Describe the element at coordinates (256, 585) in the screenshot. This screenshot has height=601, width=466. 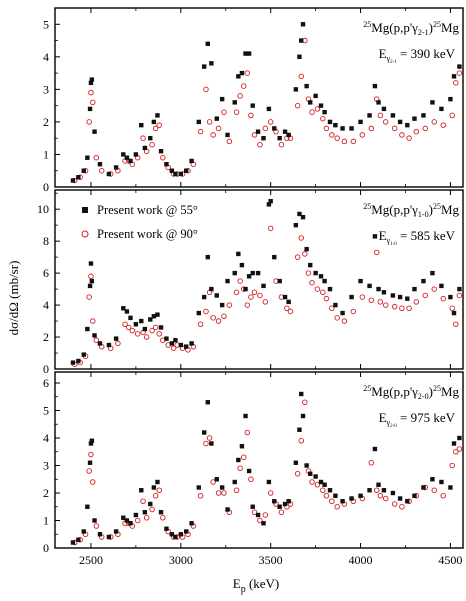
I see `x-axis-label: Ep (keV)` at that location.